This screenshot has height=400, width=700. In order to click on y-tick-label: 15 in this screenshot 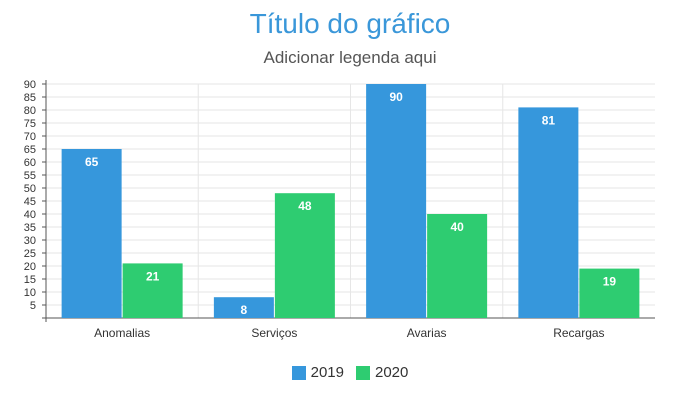, I will do `click(30, 280)`.